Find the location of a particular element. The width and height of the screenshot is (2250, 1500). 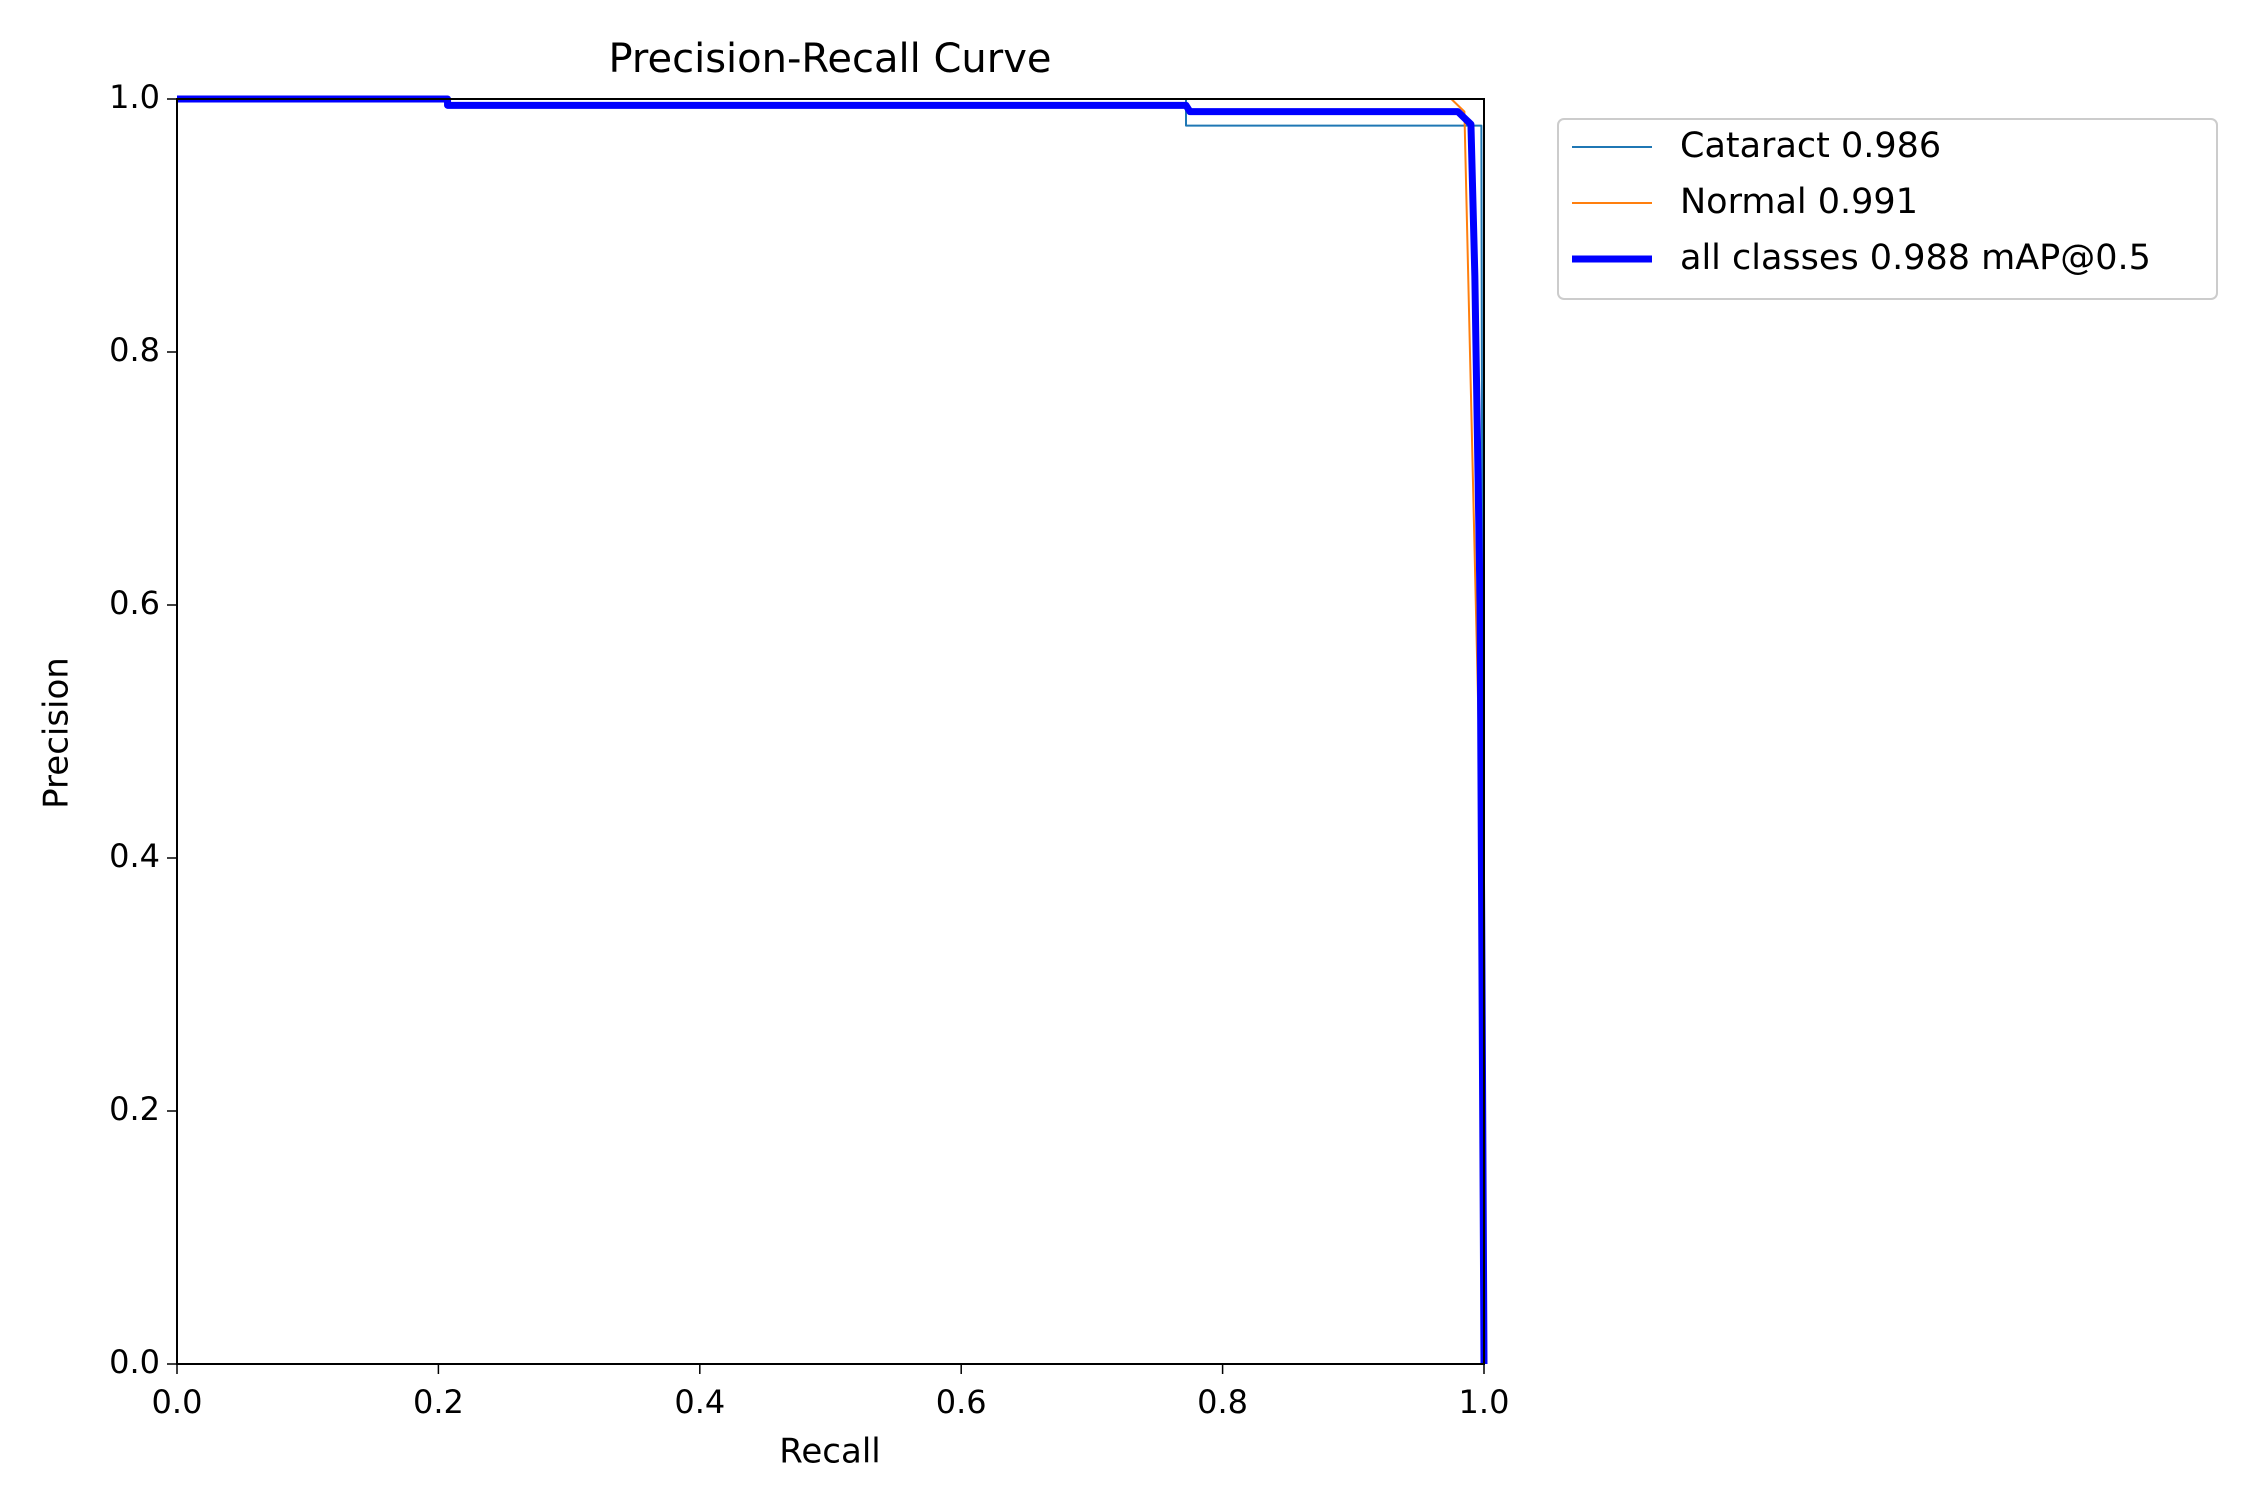

x-axis-label: Recall is located at coordinates (829, 1452).